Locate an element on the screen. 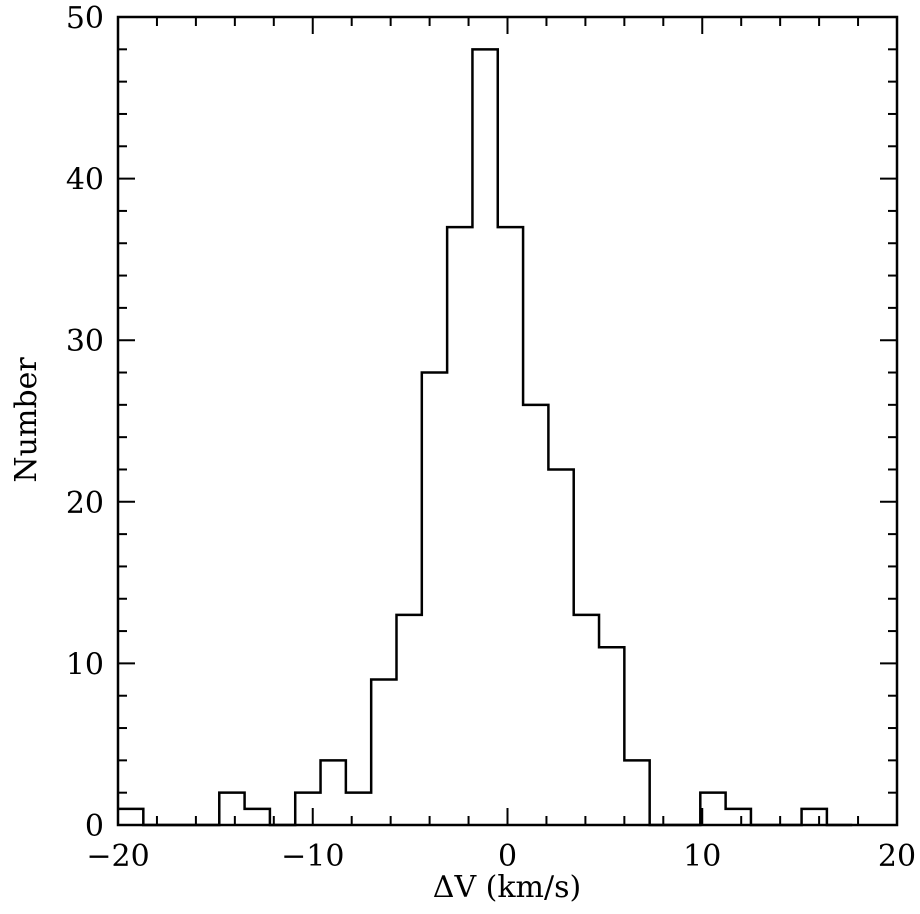  y-tick-label: 20 is located at coordinates (85, 503).